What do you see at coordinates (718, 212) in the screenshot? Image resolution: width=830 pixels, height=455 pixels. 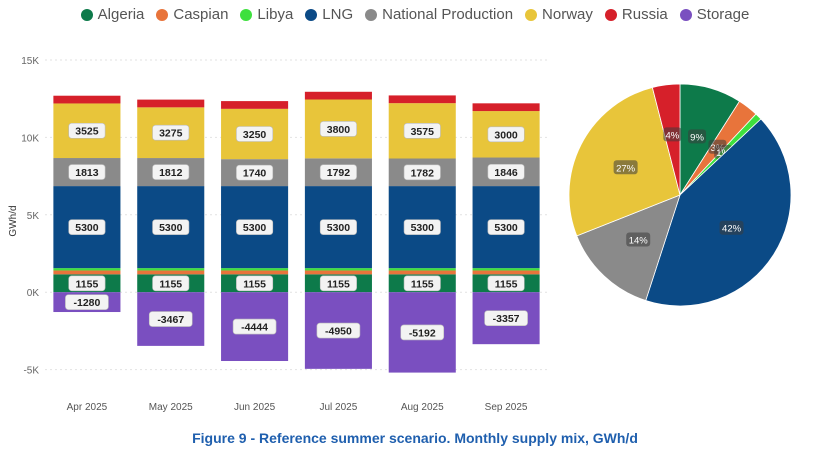 I see `pie-slice-lng` at bounding box center [718, 212].